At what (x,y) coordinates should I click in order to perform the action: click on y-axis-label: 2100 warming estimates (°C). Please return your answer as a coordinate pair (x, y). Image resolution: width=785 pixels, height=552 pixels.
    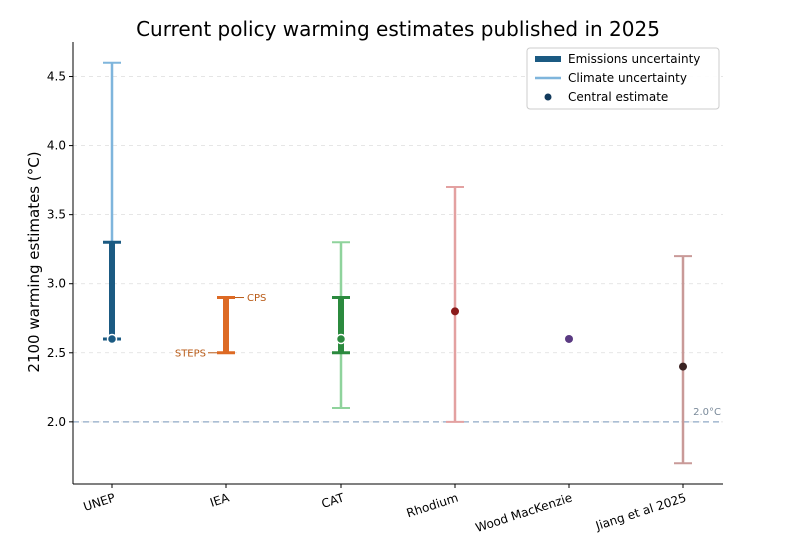
    Looking at the image, I should click on (34, 261).